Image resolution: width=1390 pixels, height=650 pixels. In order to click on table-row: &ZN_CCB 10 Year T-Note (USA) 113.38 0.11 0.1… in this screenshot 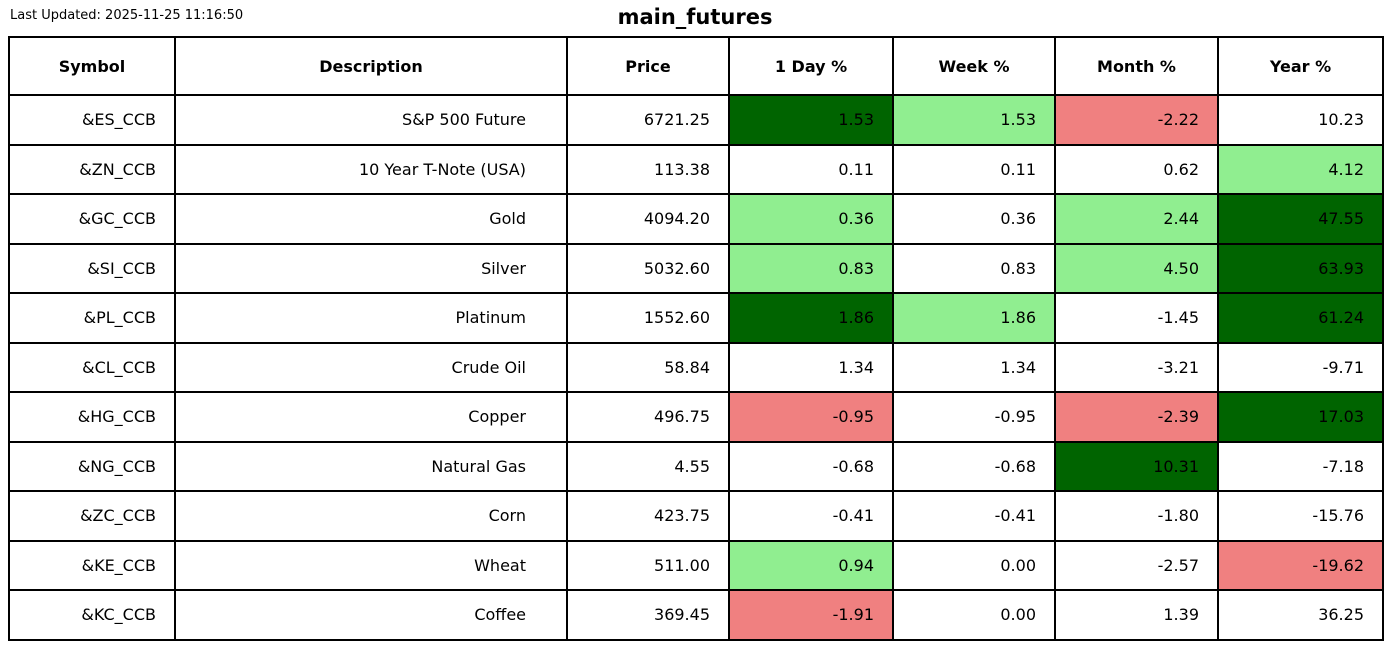, I will do `click(696, 169)`.